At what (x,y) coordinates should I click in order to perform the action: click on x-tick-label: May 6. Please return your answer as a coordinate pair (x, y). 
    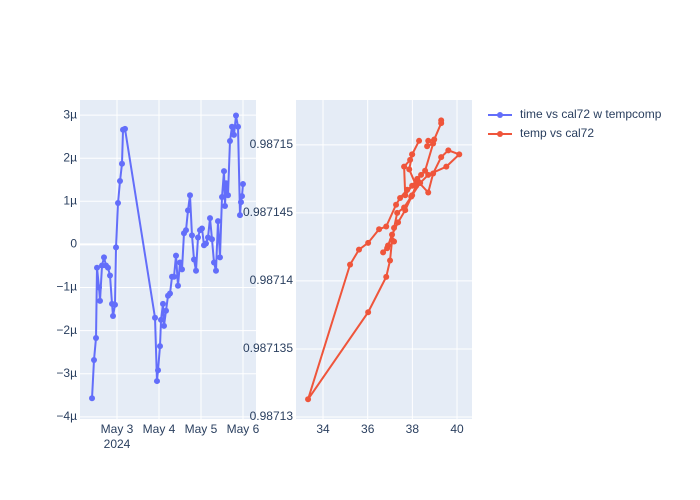
    Looking at the image, I should click on (243, 429).